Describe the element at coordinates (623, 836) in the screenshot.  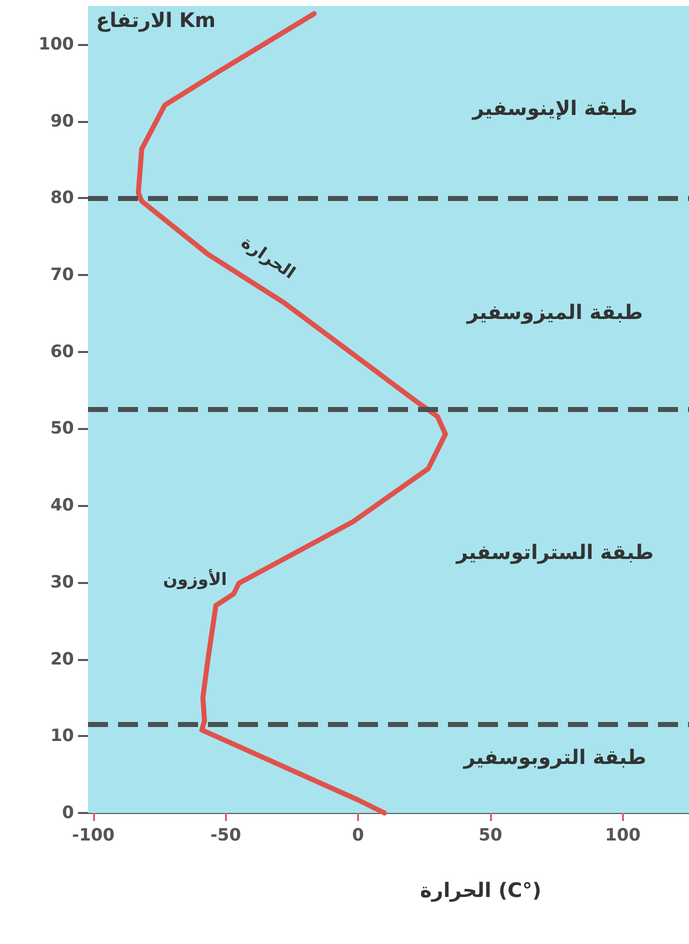
I see `x-tick-label: 100` at that location.